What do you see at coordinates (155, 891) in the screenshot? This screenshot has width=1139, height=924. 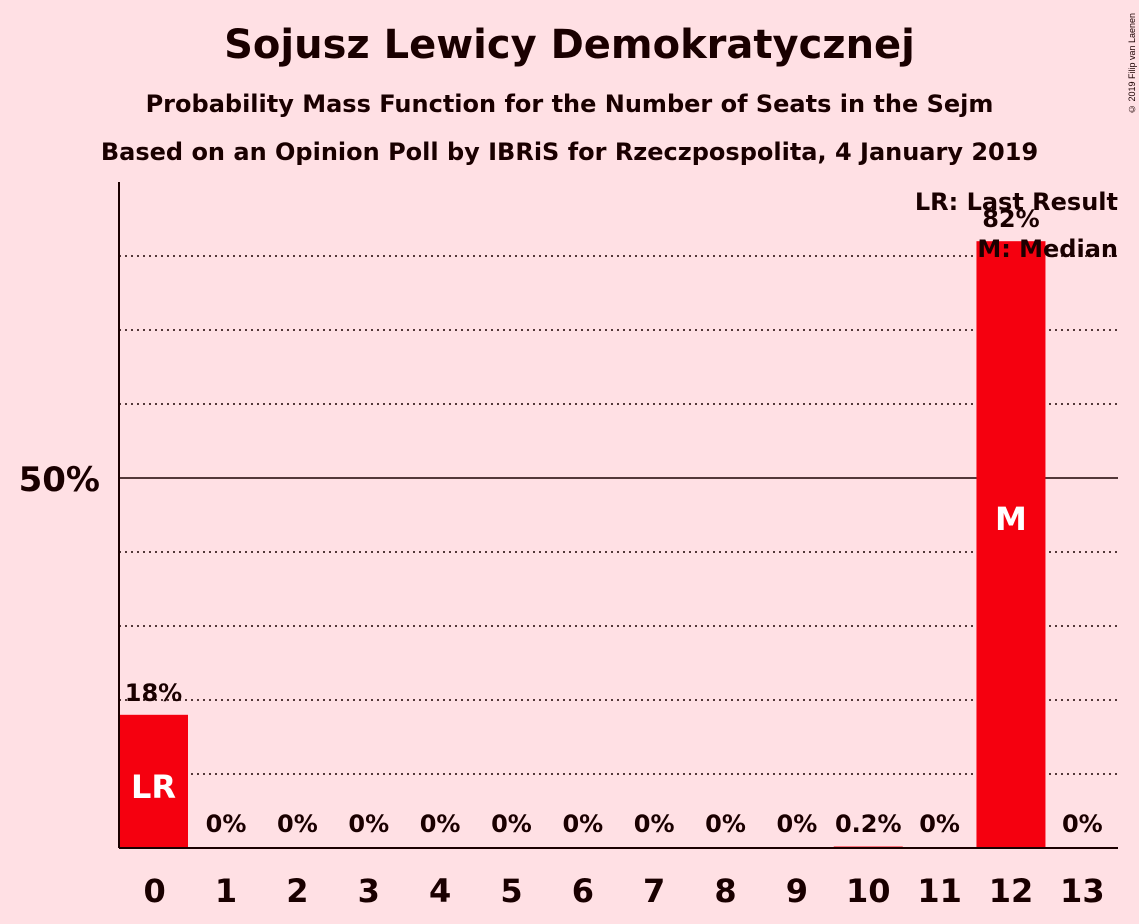 I see `x-tick-label: 0` at bounding box center [155, 891].